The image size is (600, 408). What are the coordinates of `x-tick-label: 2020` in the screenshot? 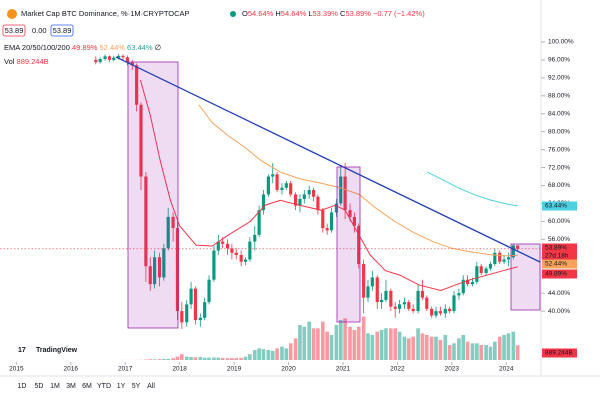 It's located at (288, 369).